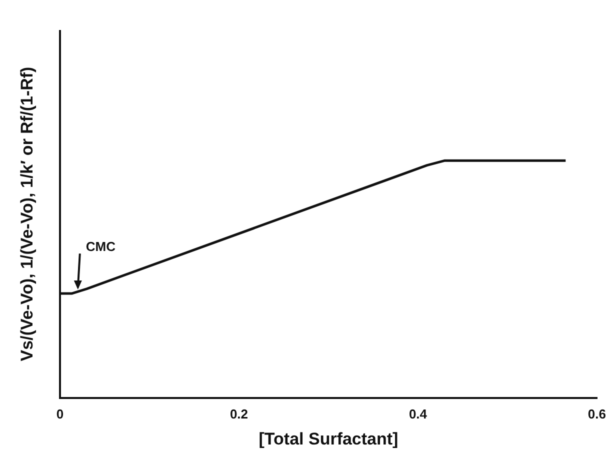  What do you see at coordinates (239, 414) in the screenshot?
I see `x-tick-label: 0.2` at bounding box center [239, 414].